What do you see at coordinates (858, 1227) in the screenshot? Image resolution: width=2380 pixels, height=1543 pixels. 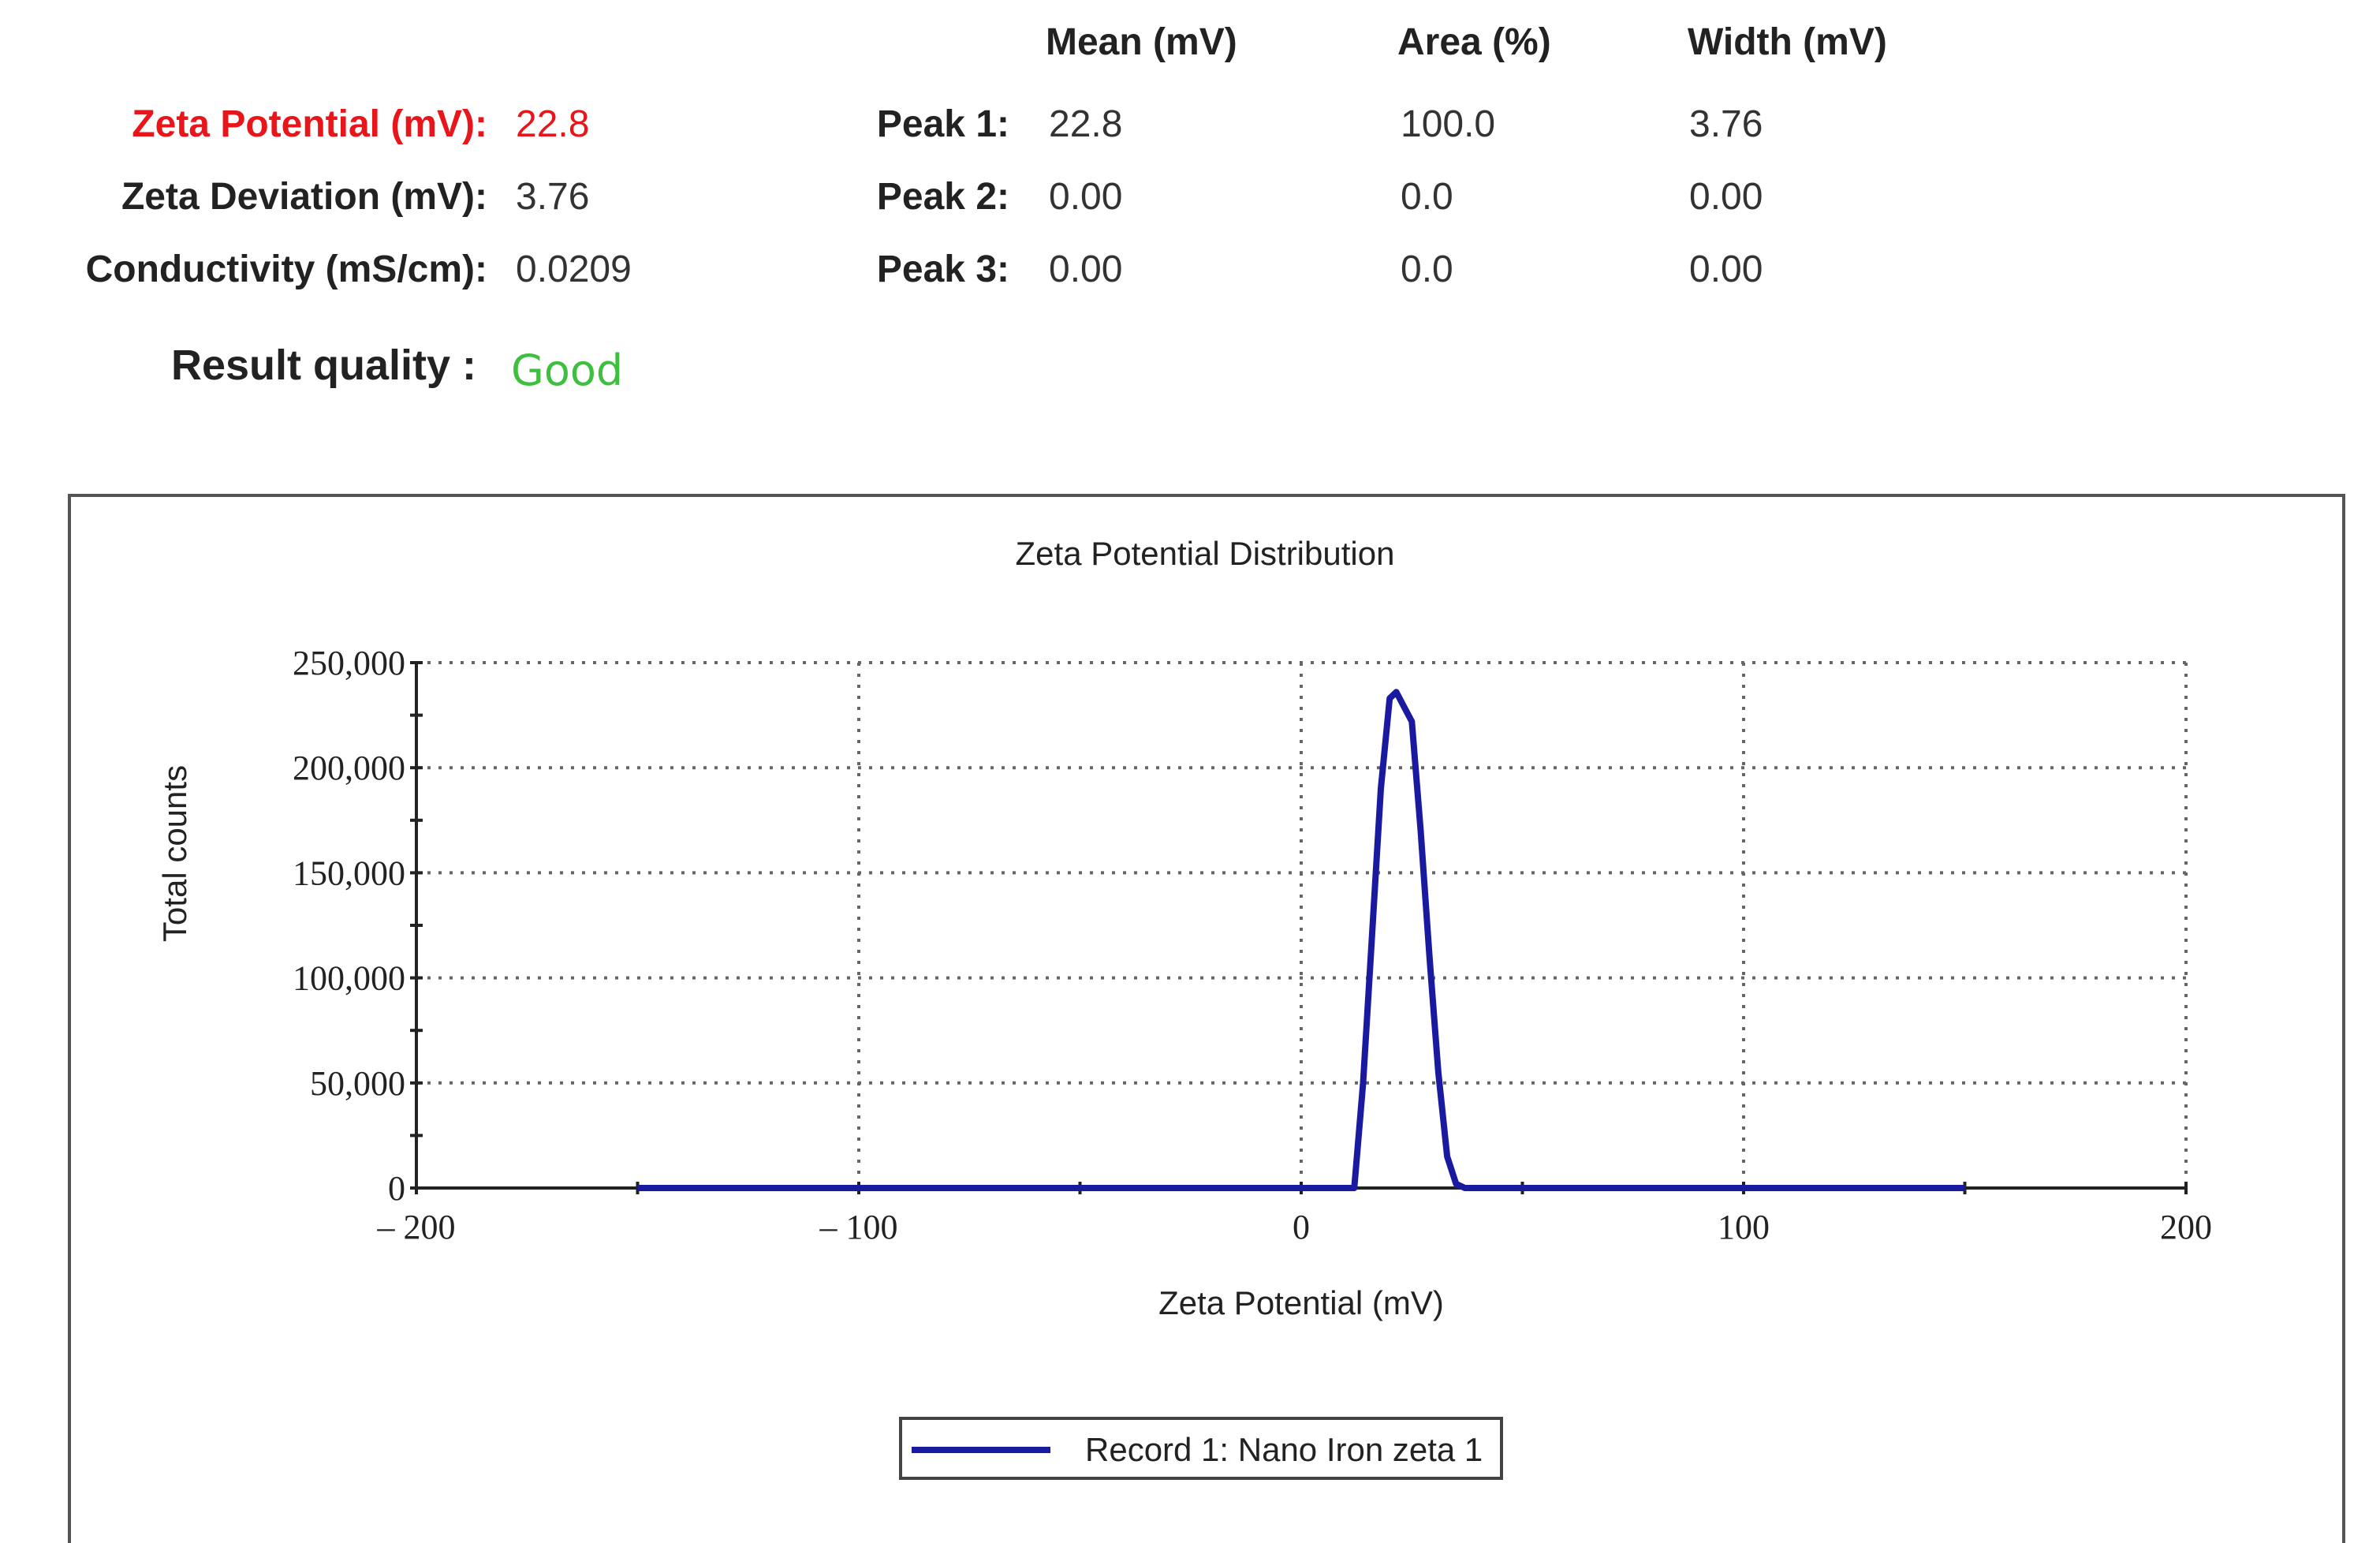 I see `x-tick-label: – 100` at bounding box center [858, 1227].